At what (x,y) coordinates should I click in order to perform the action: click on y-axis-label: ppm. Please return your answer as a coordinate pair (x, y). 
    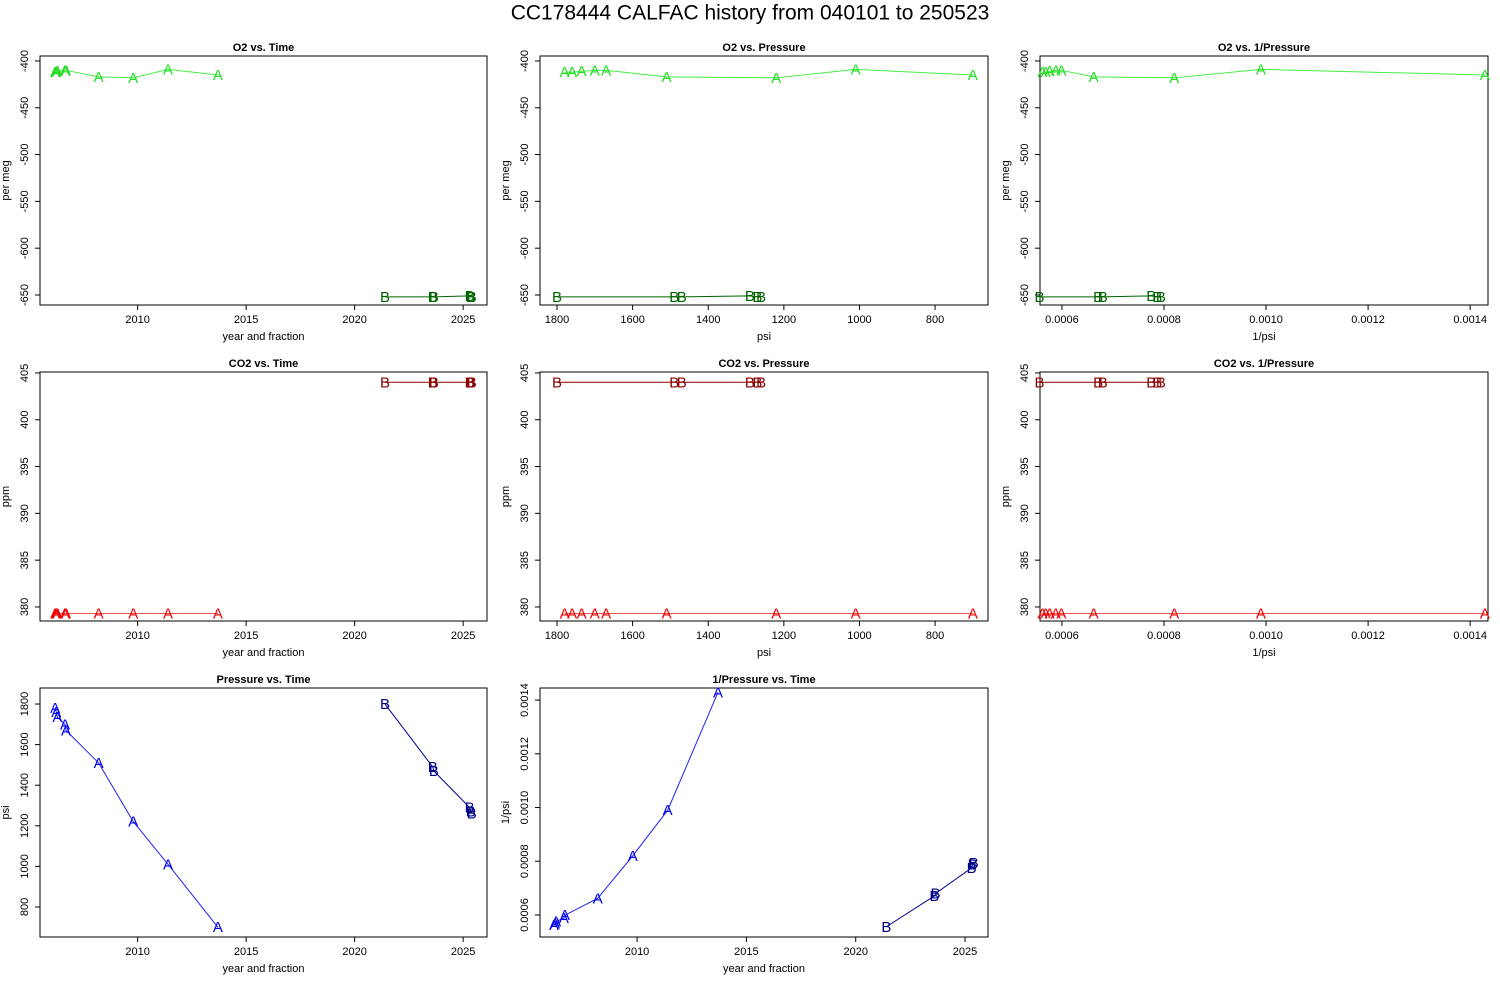
    Looking at the image, I should click on (506, 496).